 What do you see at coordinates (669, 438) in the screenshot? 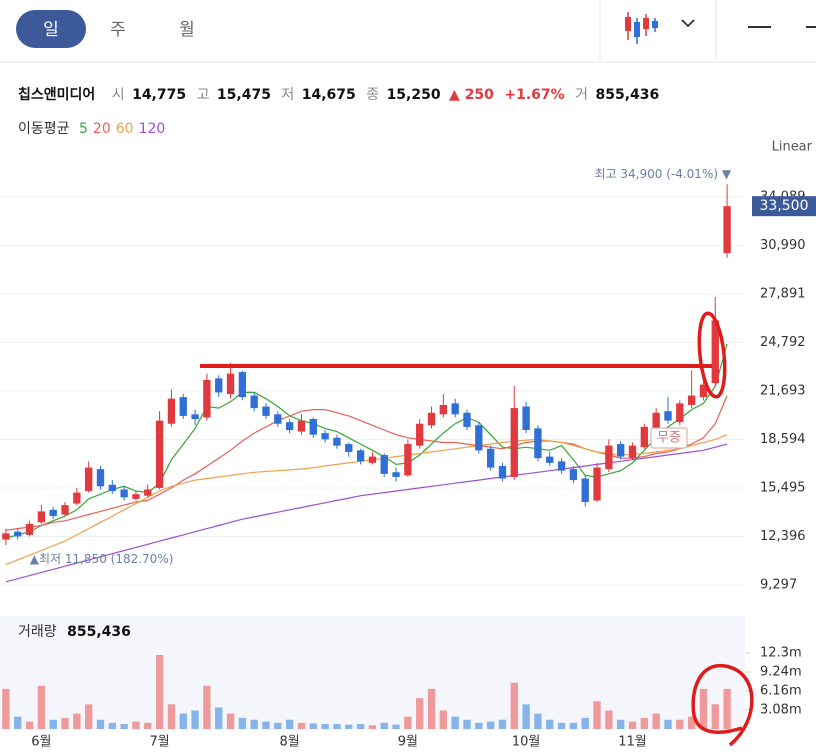
I see `event-marker: 무증` at bounding box center [669, 438].